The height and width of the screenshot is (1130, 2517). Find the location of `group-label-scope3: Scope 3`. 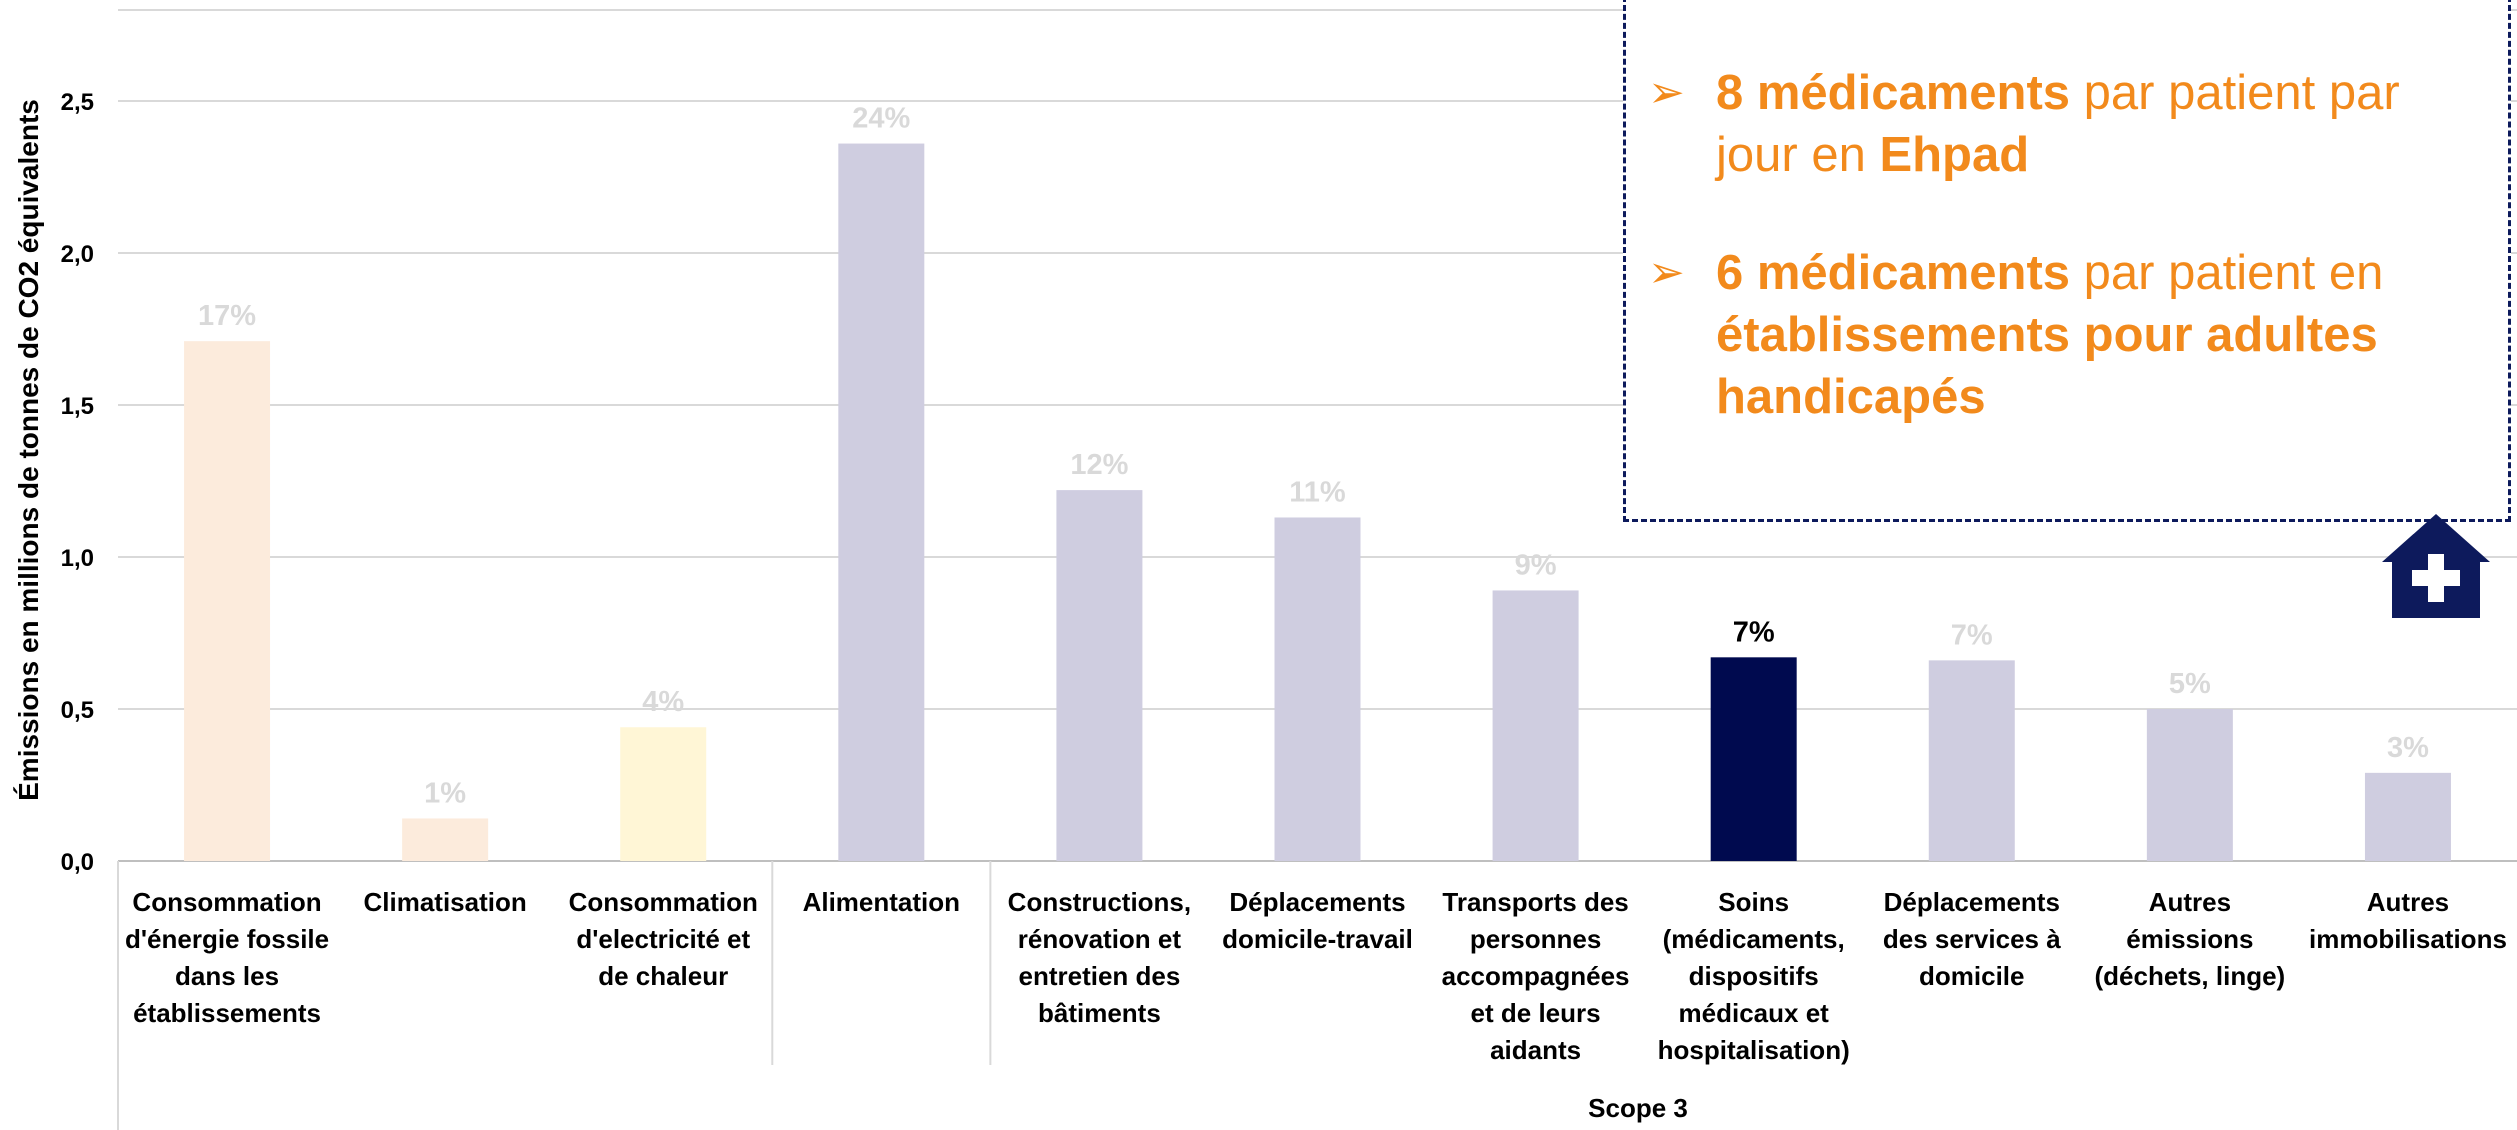

group-label-scope3: Scope 3 is located at coordinates (1638, 1108).